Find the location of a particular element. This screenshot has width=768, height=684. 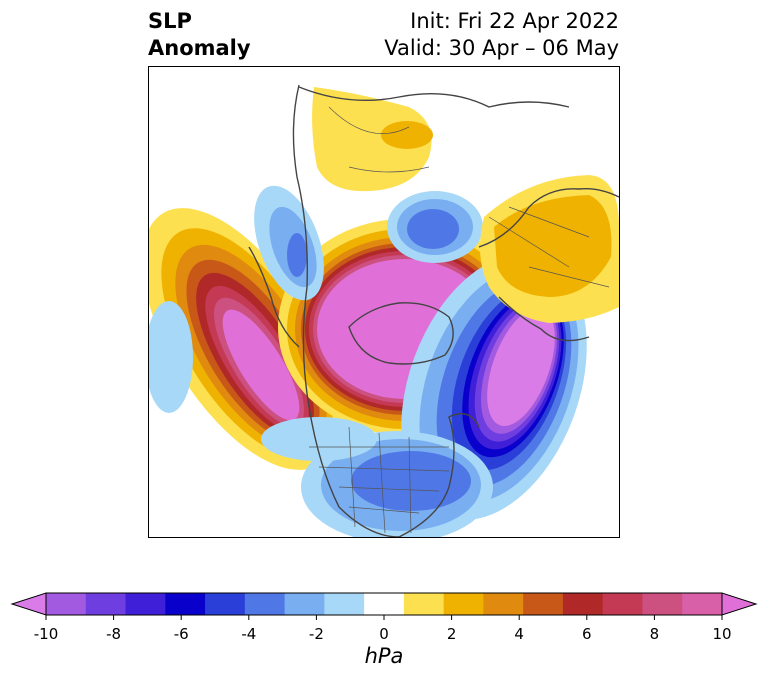

colorbar-ticks: -10 -8 -6 -4 -2 0 2 4 6 8 10 is located at coordinates (383, 629).